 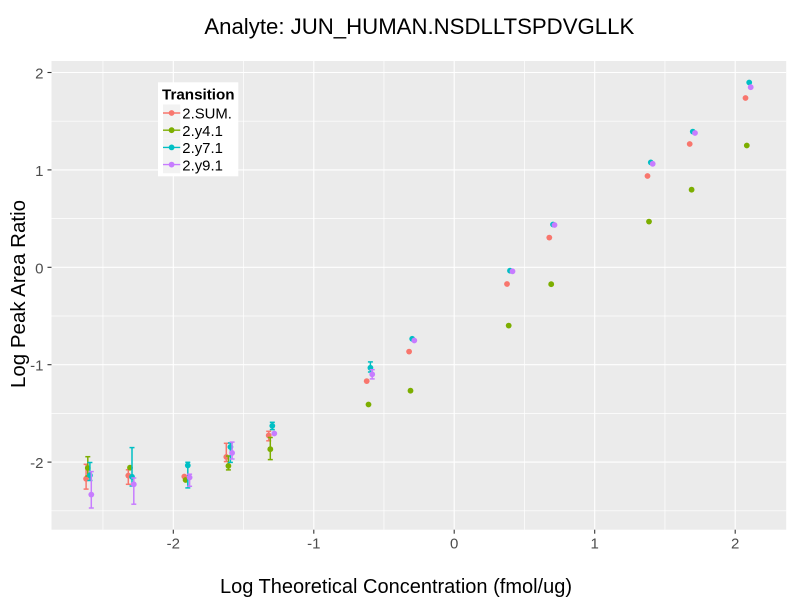 I want to click on svg-text: Transition, so click(x=198, y=94).